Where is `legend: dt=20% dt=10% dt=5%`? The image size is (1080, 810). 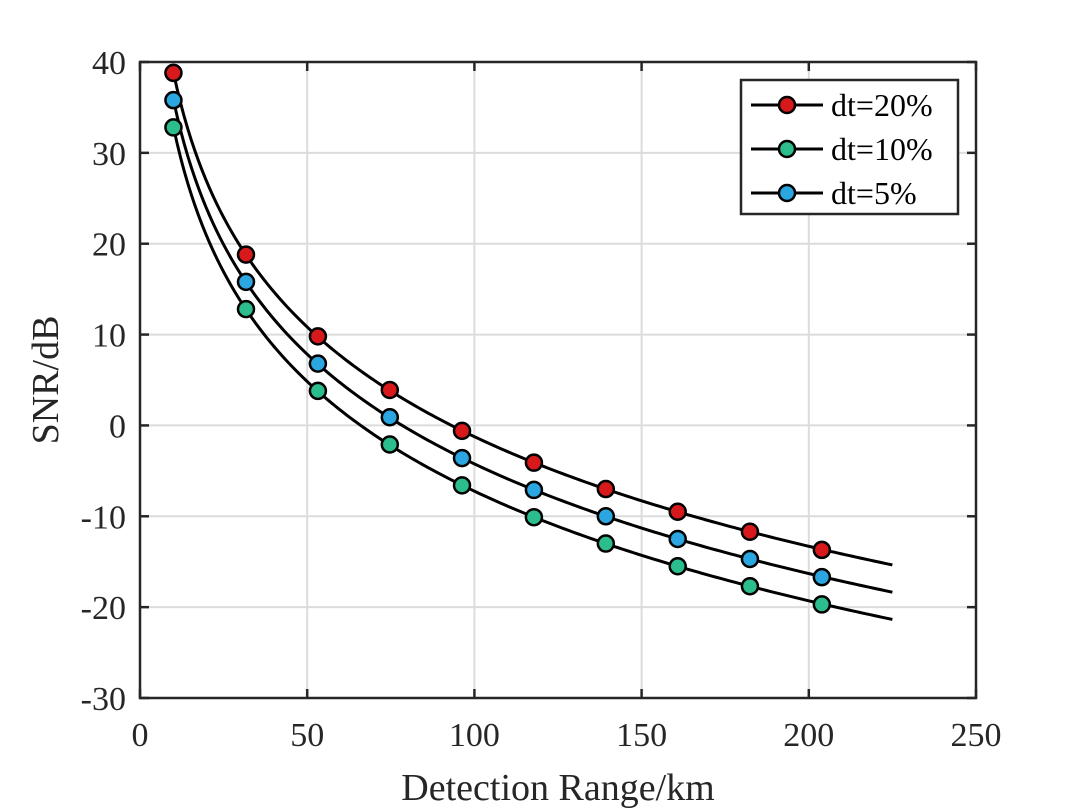
legend: dt=20% dt=10% dt=5% is located at coordinates (849, 147).